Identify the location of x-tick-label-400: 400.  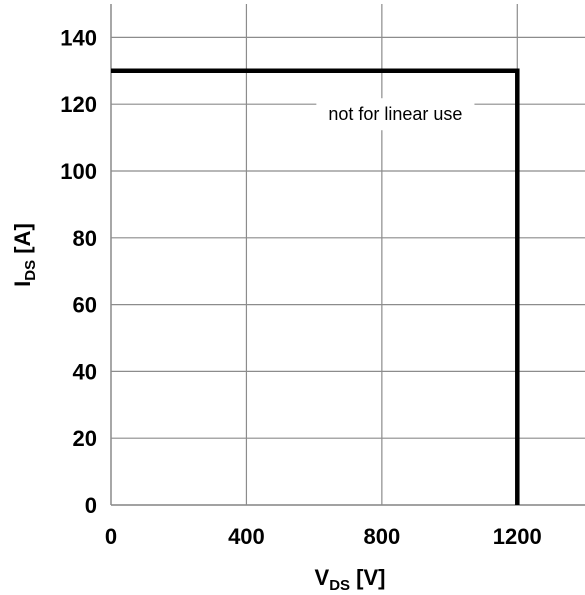
(246, 536).